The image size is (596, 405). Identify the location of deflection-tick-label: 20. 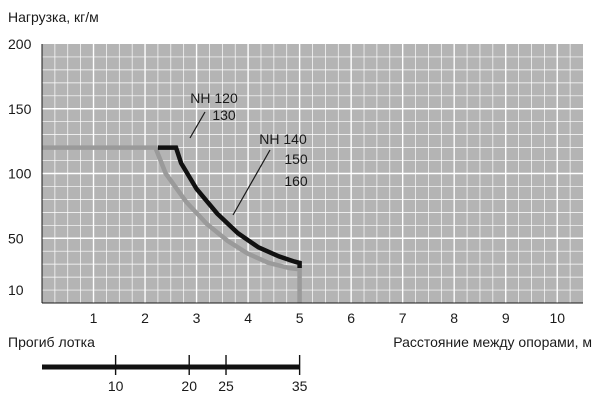
(189, 386).